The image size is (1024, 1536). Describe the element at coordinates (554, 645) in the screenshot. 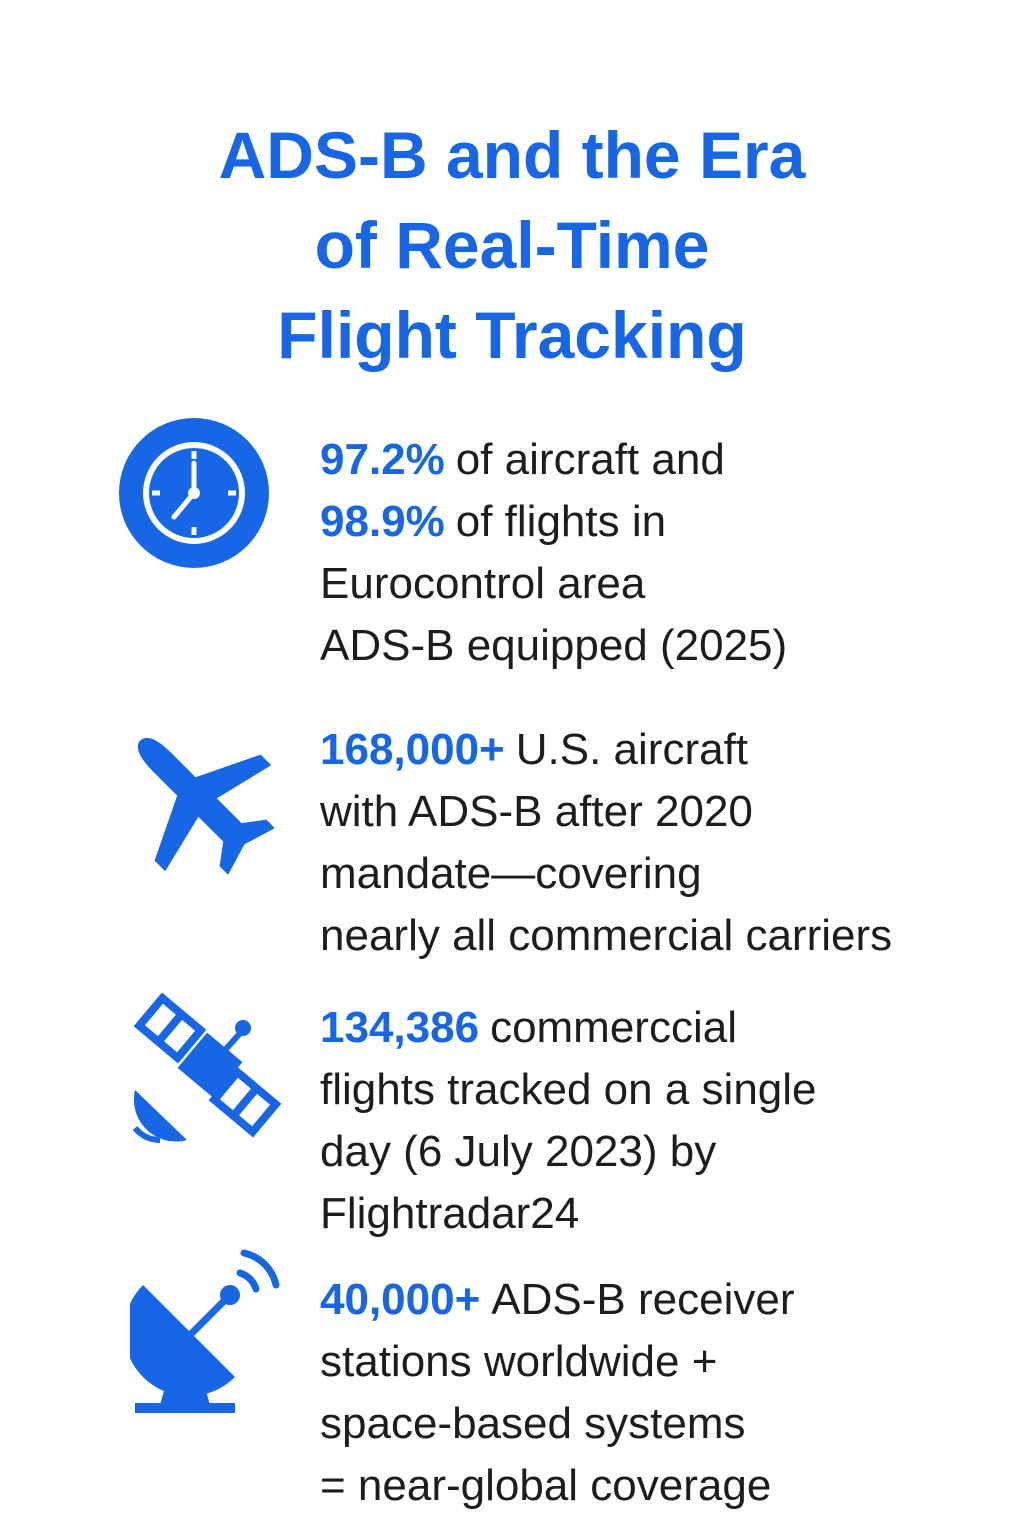

I see `stat-text: ADS-B equipped (2025)` at that location.